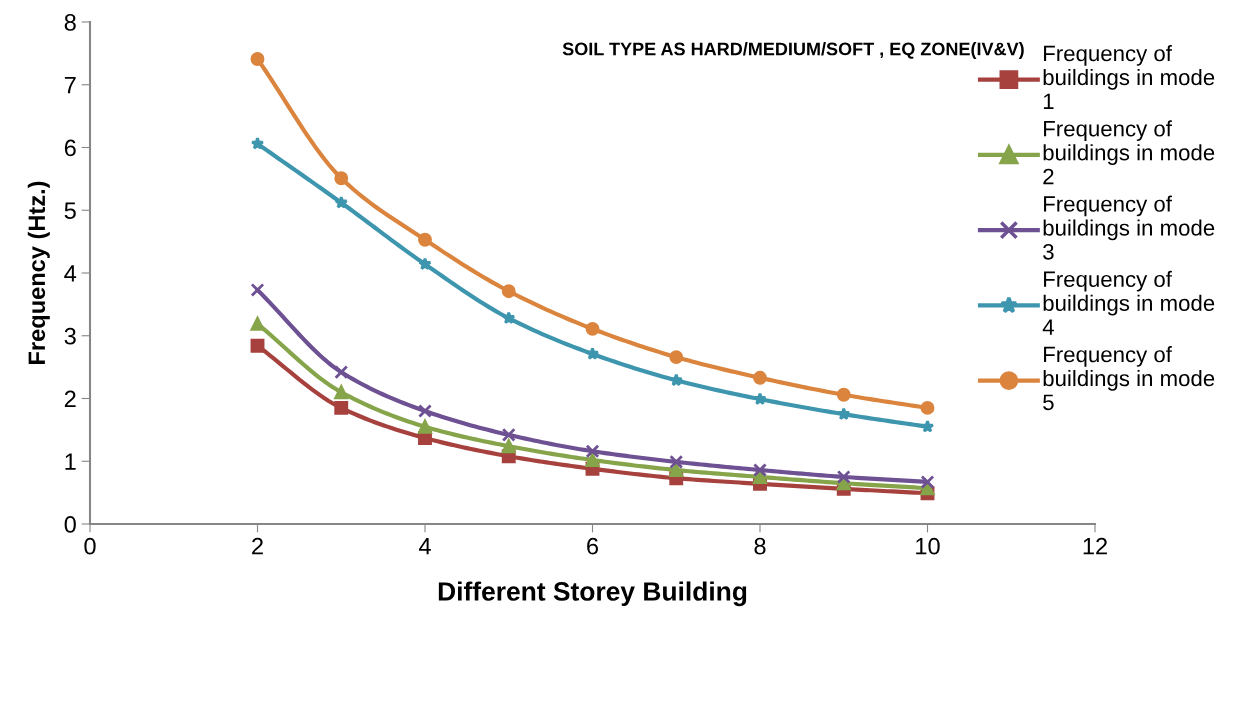 The height and width of the screenshot is (709, 1255). Describe the element at coordinates (1129, 378) in the screenshot. I see `legend-label: Frequency of buildings in mode 5` at that location.